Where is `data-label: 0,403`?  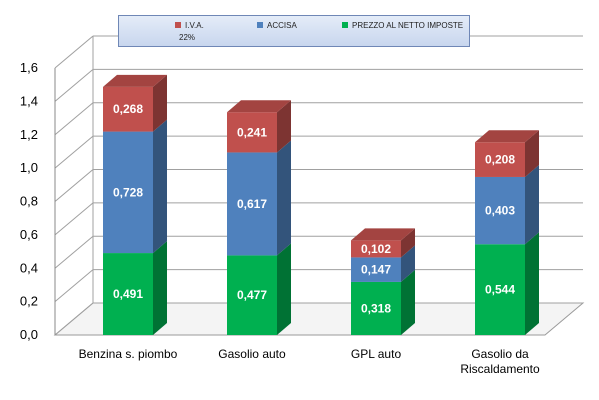
data-label: 0,403 is located at coordinates (500, 211).